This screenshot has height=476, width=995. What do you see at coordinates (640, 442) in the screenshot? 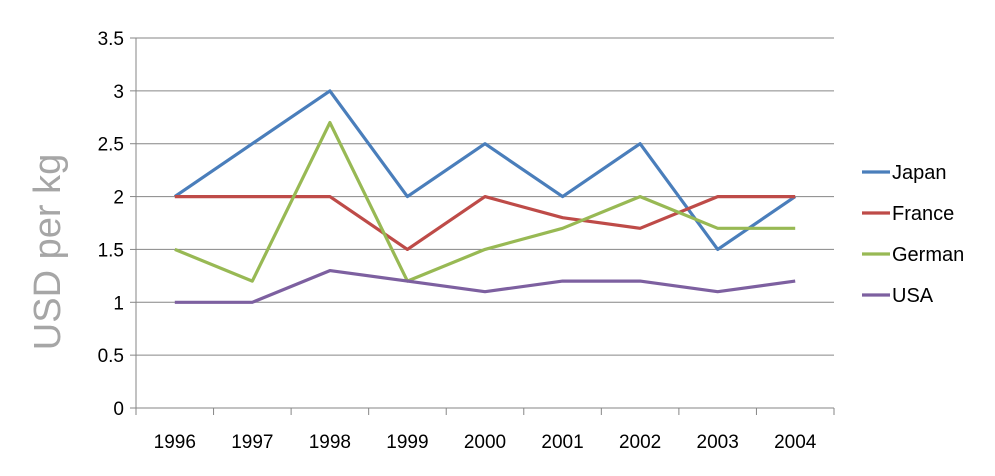
I see `x-tick-label: 2002` at bounding box center [640, 442].